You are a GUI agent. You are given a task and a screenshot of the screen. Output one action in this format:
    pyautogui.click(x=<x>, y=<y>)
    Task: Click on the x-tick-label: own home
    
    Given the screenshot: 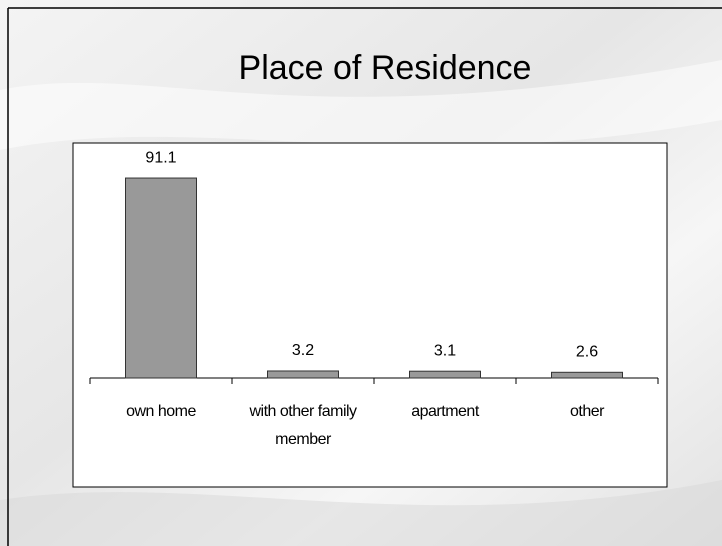 What is the action you would take?
    pyautogui.click(x=161, y=411)
    